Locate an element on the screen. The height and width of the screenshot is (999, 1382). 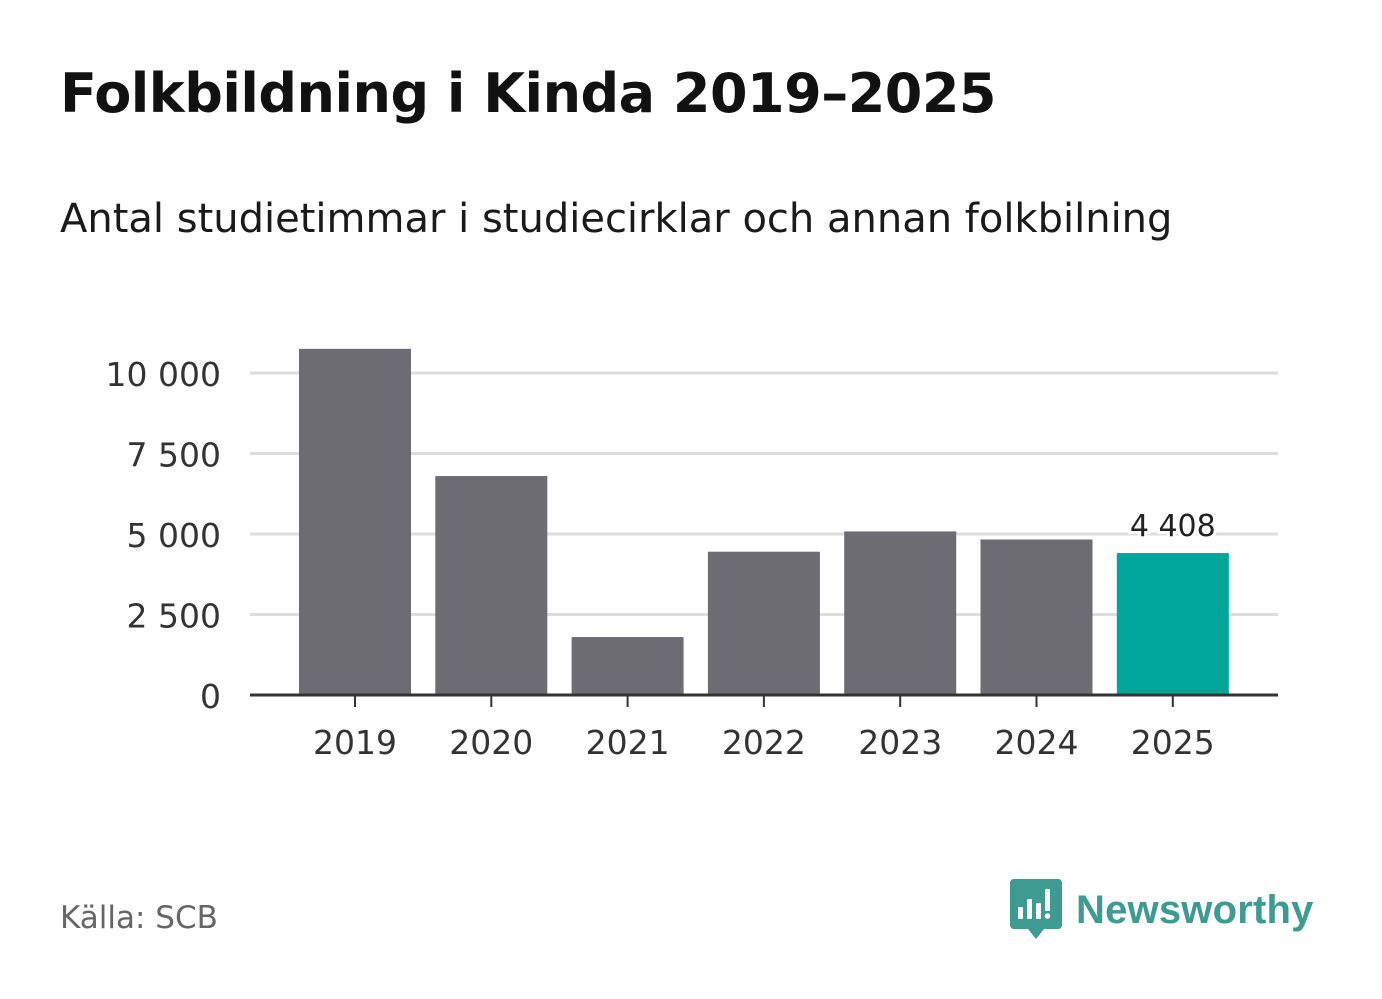
y-tick-label: 2 500 is located at coordinates (174, 616).